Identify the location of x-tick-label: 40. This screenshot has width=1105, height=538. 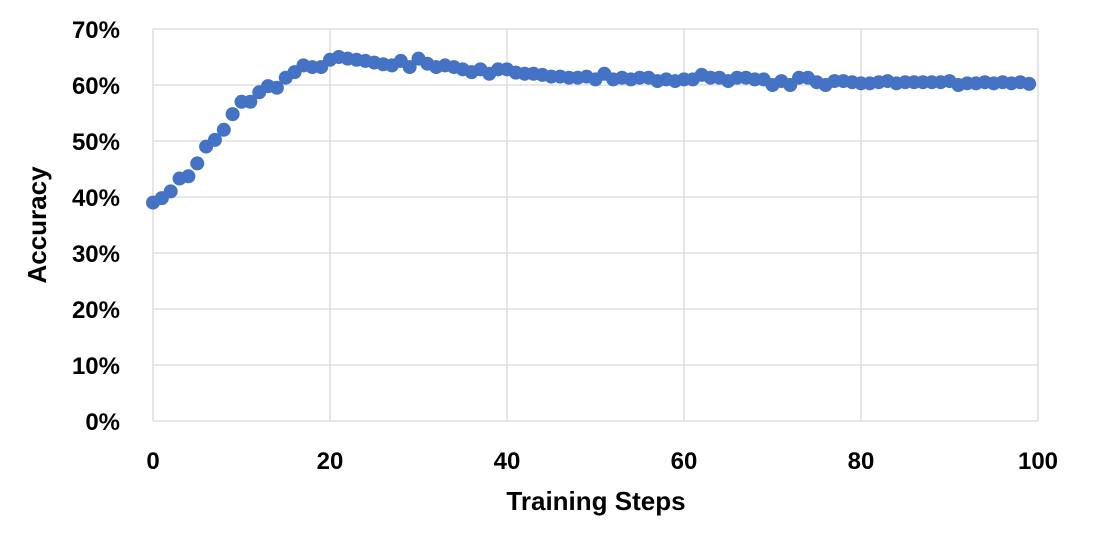
(507, 461).